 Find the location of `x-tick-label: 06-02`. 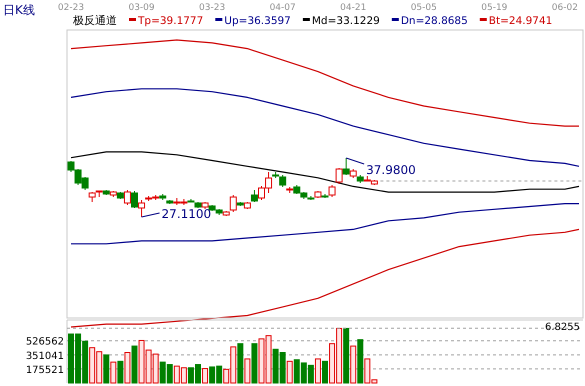

x-tick-label: 06-02 is located at coordinates (565, 8).